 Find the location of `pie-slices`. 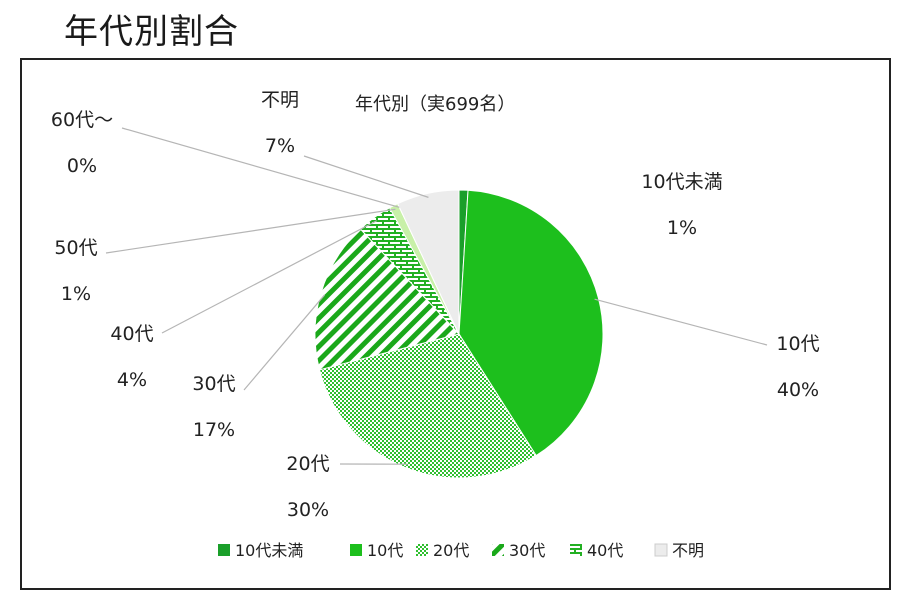

pie-slices is located at coordinates (459, 334).